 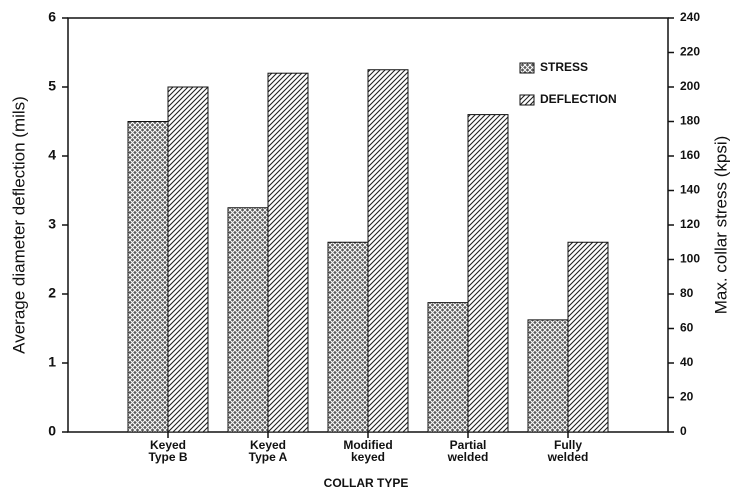 What do you see at coordinates (690, 259) in the screenshot?
I see `y2-tick-label: 100` at bounding box center [690, 259].